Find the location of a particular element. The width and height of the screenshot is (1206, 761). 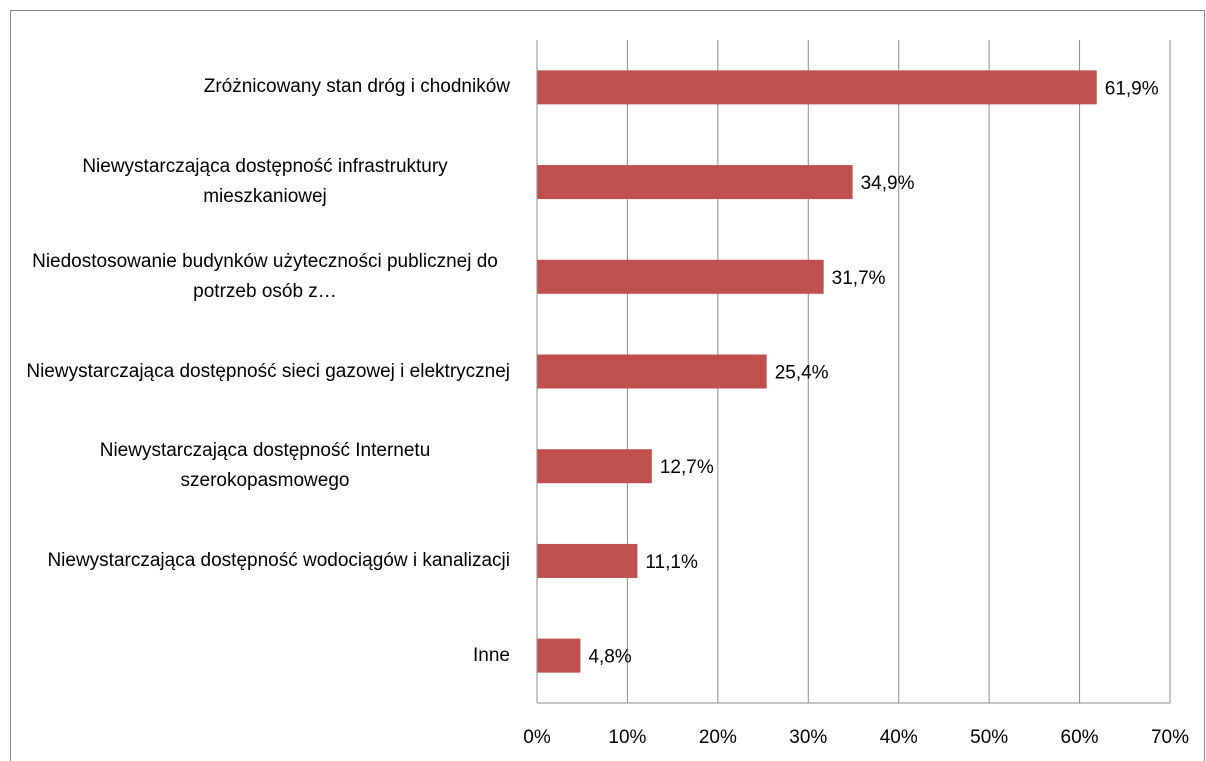

x-tick-label: 0% is located at coordinates (537, 737).